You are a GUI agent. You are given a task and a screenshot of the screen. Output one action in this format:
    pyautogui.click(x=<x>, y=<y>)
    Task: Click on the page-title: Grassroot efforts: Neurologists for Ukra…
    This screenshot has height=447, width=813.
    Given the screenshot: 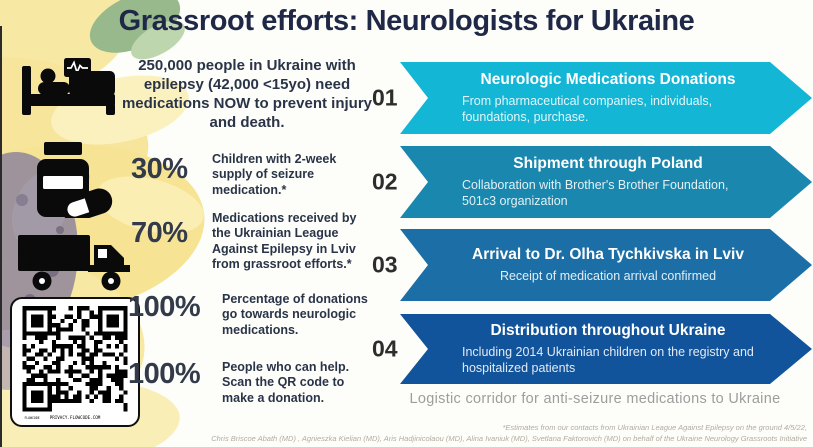 What is the action you would take?
    pyautogui.click(x=406, y=21)
    